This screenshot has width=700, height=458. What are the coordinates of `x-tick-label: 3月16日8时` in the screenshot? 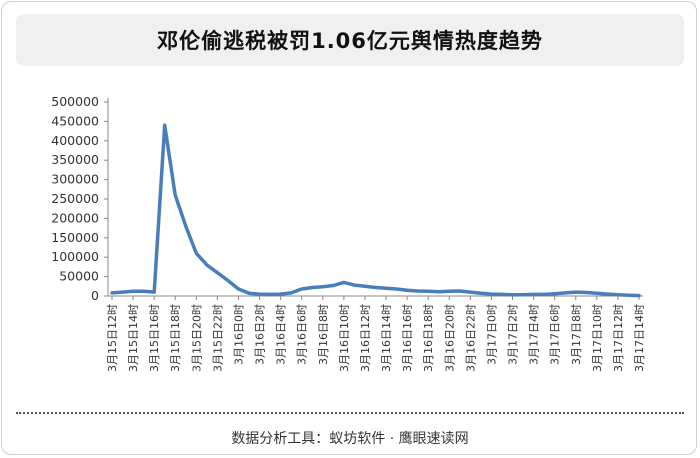 It's located at (323, 334).